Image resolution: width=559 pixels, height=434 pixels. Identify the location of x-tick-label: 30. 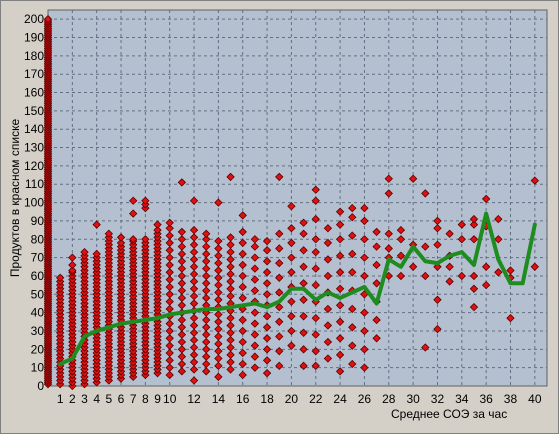
(413, 399).